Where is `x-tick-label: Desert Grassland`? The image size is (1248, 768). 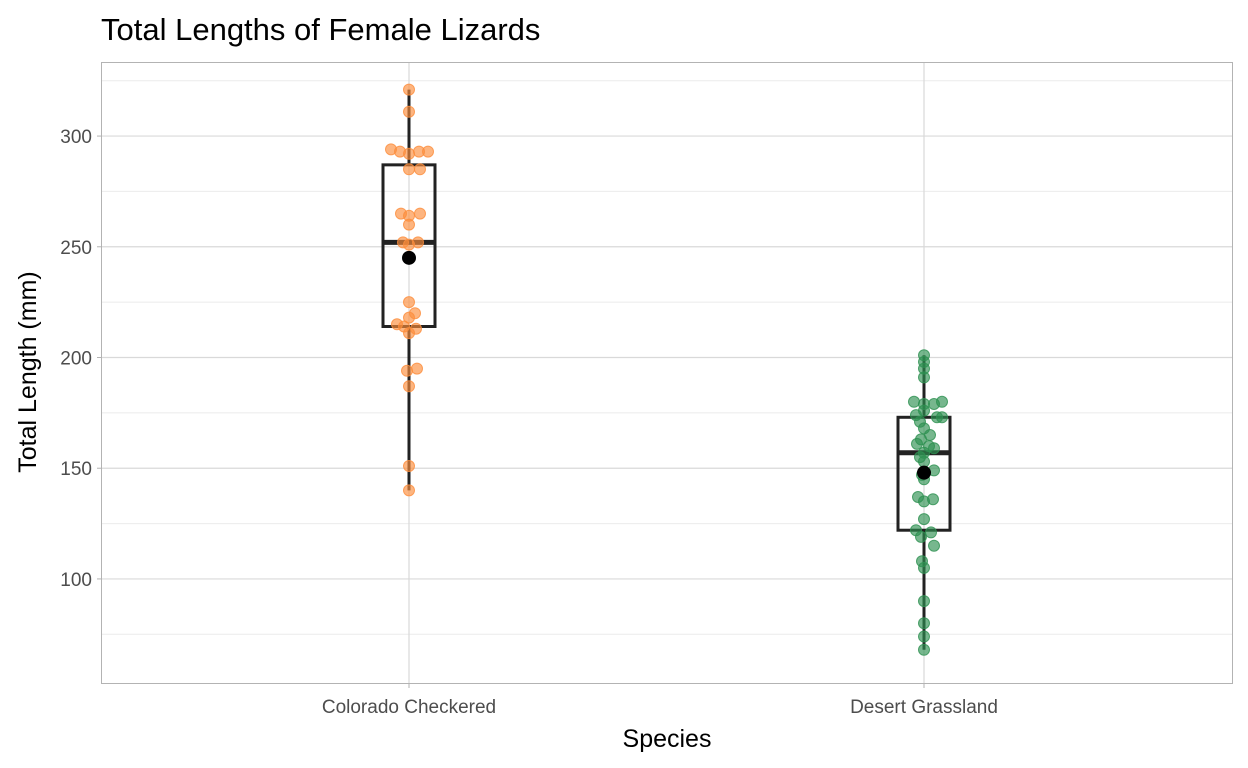 x-tick-label: Desert Grassland is located at coordinates (924, 707).